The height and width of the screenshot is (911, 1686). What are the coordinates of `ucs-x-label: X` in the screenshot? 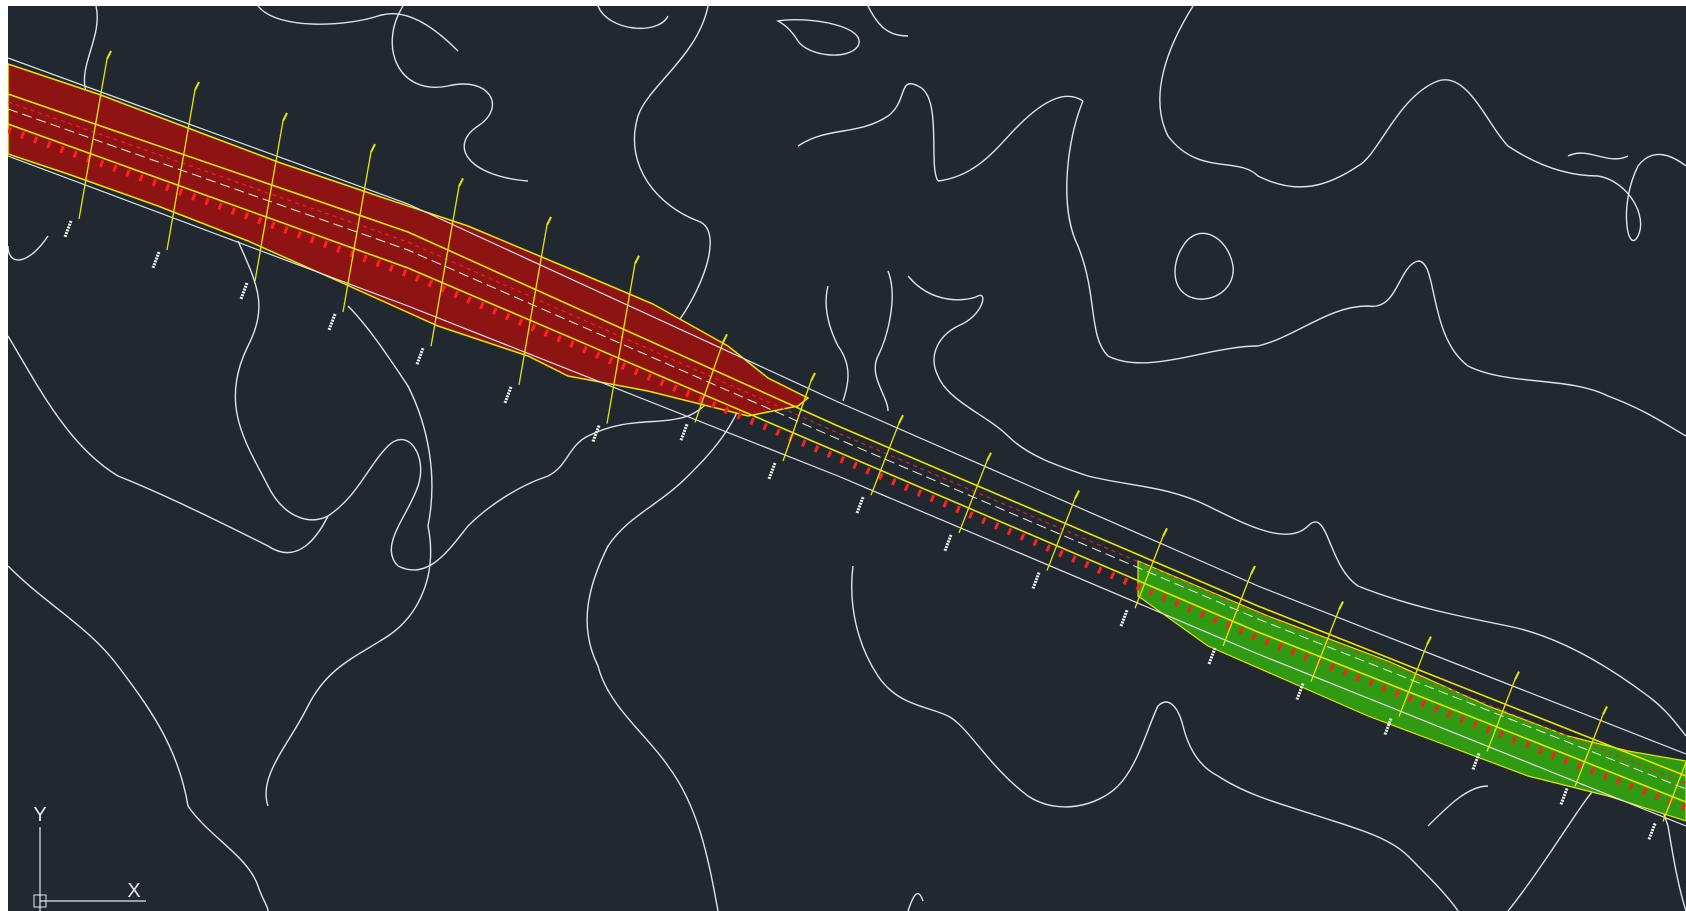 It's located at (133, 891).